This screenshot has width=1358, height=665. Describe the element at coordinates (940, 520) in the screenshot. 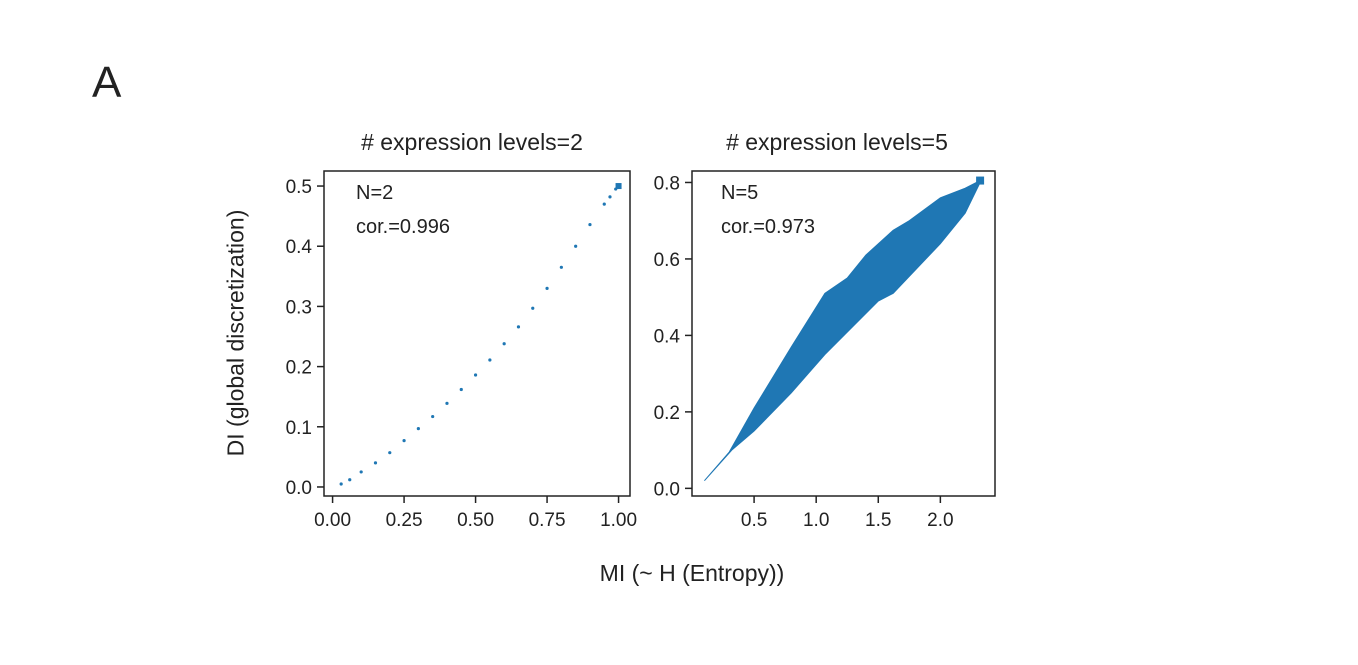

I see `x-tick-label: 2.0` at that location.